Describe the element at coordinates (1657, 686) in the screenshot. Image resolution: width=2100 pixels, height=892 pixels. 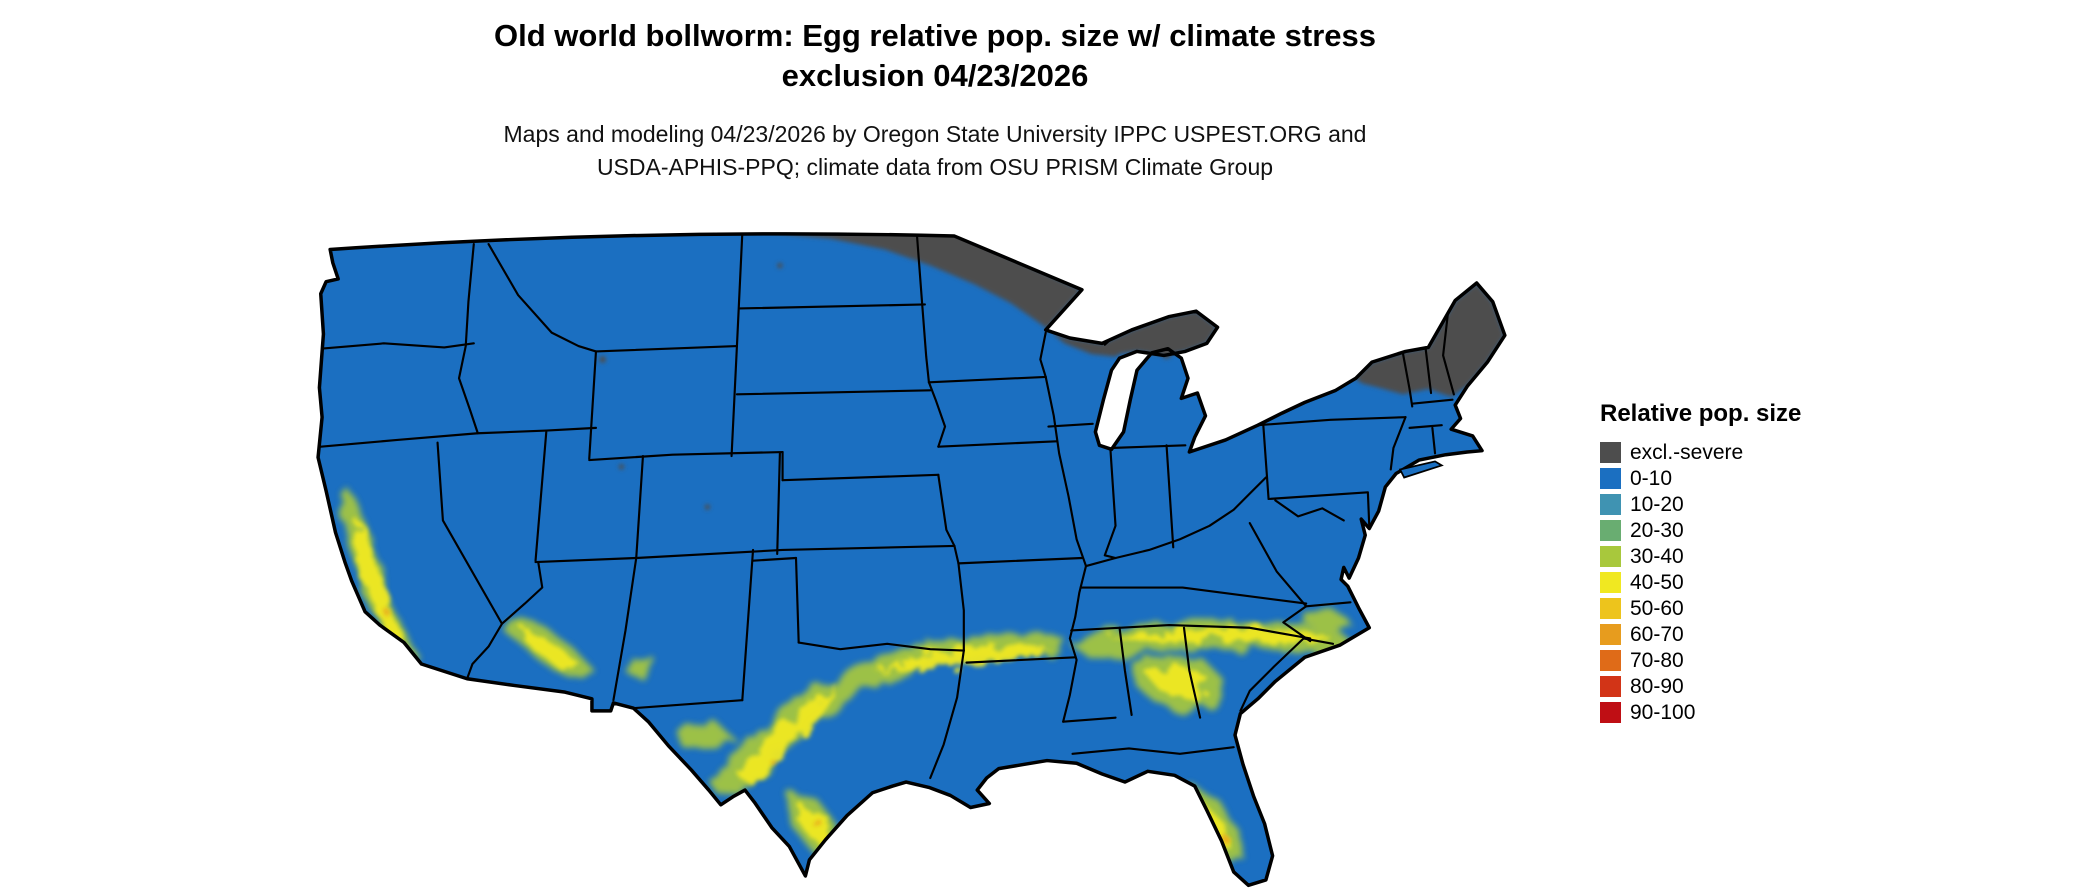
I see `legend-label: 80-90` at that location.